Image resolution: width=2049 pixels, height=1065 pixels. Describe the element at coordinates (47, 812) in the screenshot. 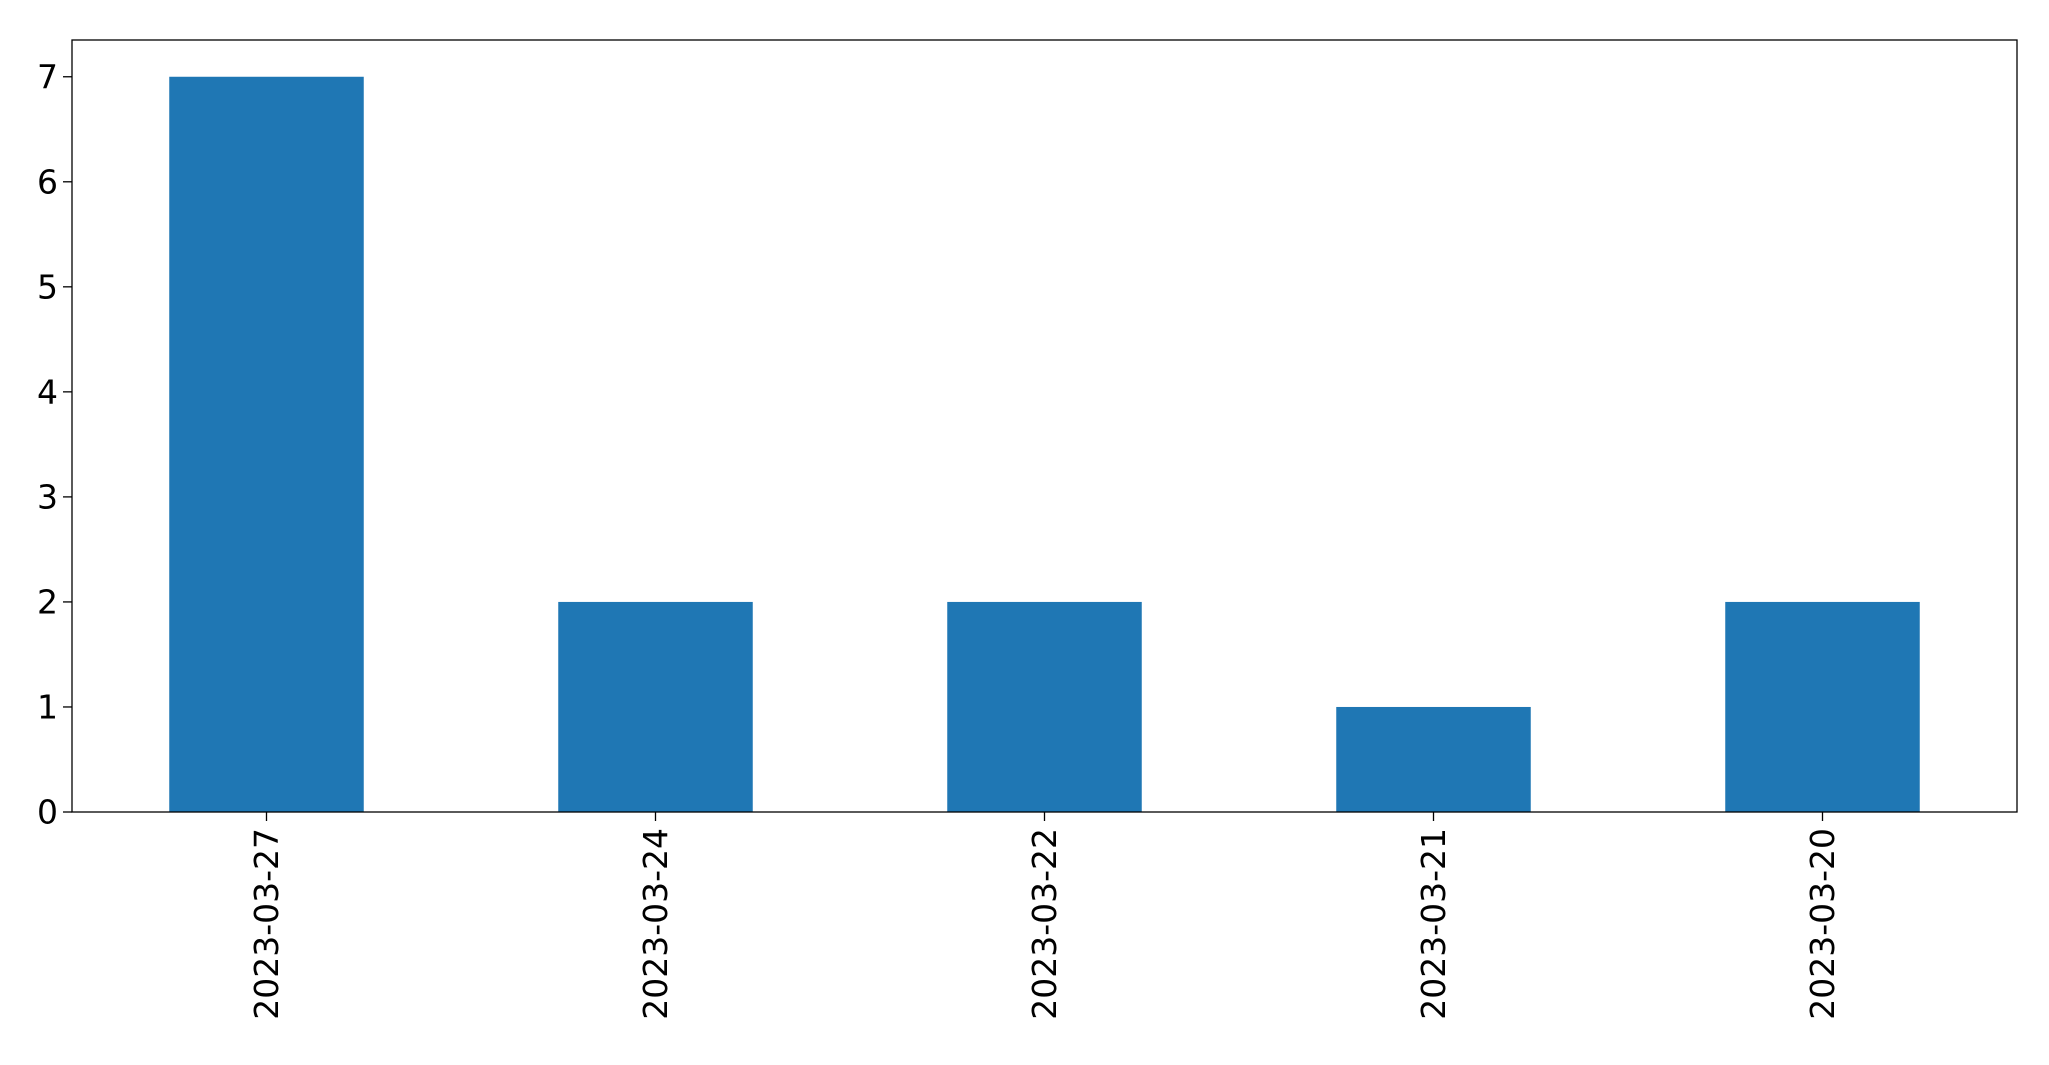

I see `y-tick-label: 0` at that location.